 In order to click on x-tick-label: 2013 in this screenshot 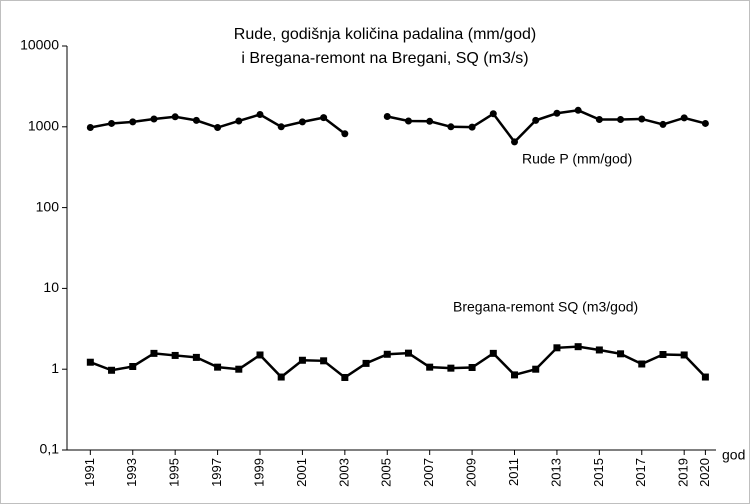, I will do `click(555, 472)`.